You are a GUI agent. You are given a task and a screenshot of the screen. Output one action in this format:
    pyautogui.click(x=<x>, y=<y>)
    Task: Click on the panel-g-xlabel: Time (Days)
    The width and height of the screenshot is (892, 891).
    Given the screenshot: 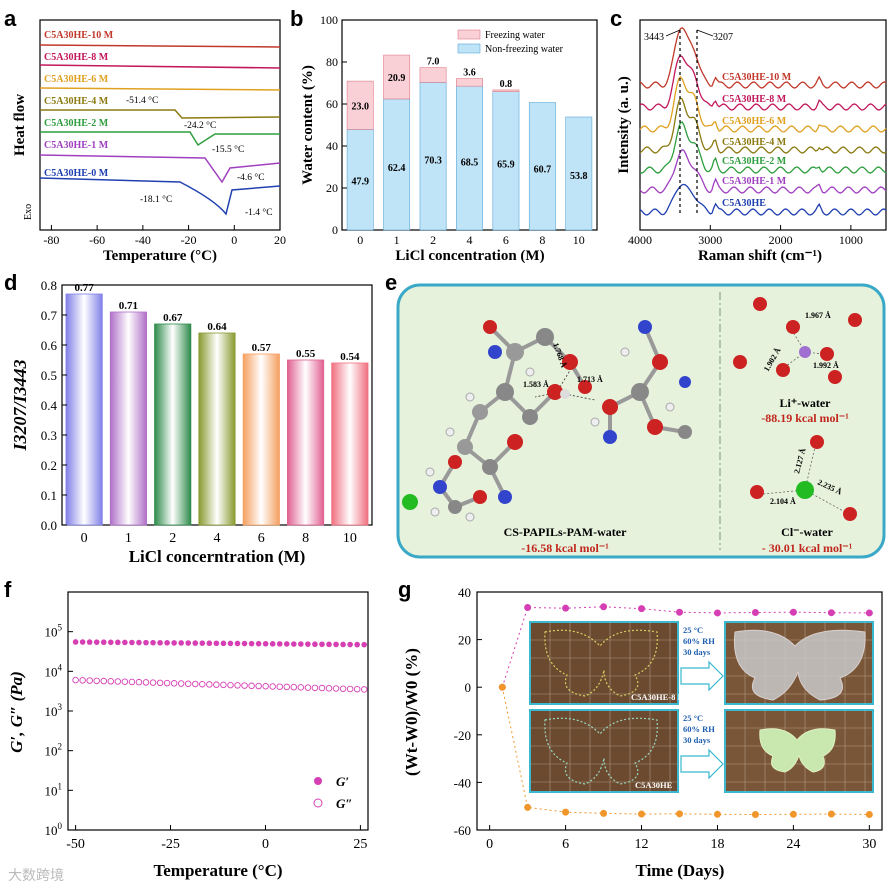 What is the action you would take?
    pyautogui.click(x=680, y=870)
    